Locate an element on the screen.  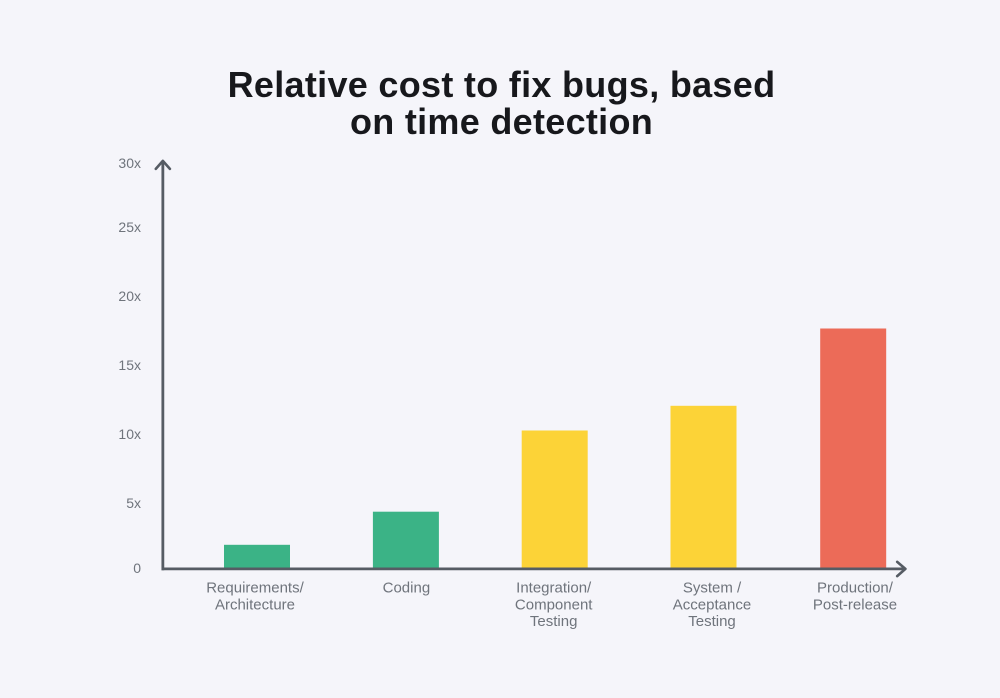
svg-text: Requirements/Architecture is located at coordinates (255, 597).